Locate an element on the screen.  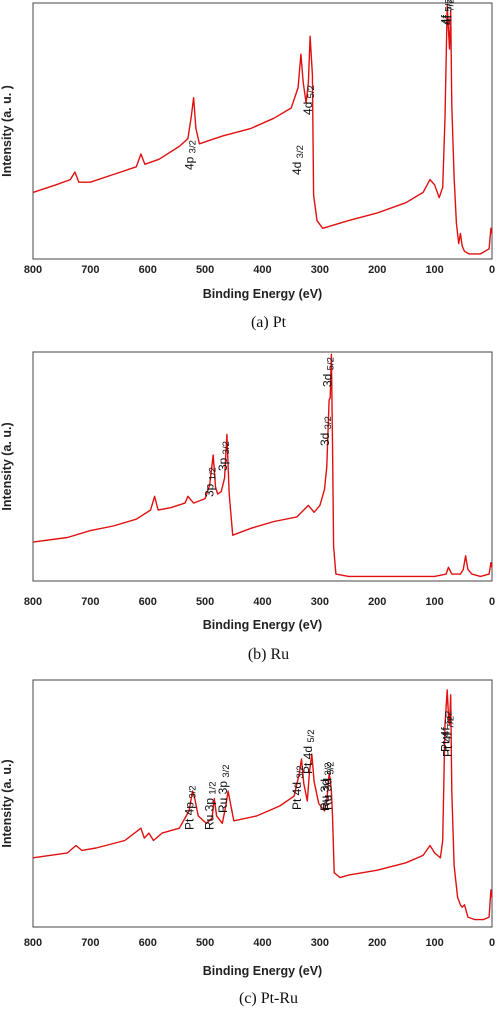
peak-label: 4p 3/2 is located at coordinates (191, 155).